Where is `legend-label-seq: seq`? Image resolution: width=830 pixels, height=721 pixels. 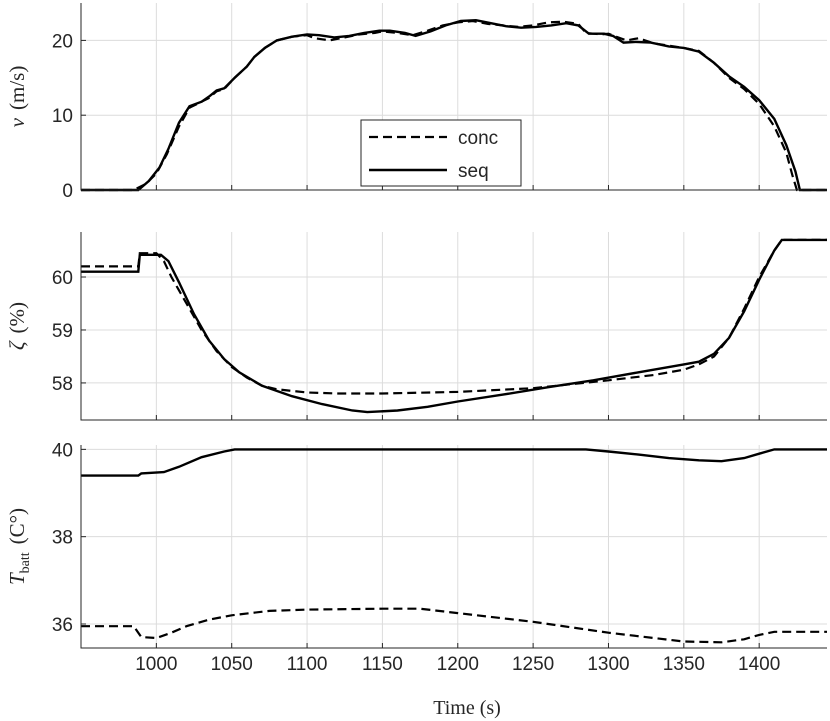
legend-label-seq: seq is located at coordinates (473, 171).